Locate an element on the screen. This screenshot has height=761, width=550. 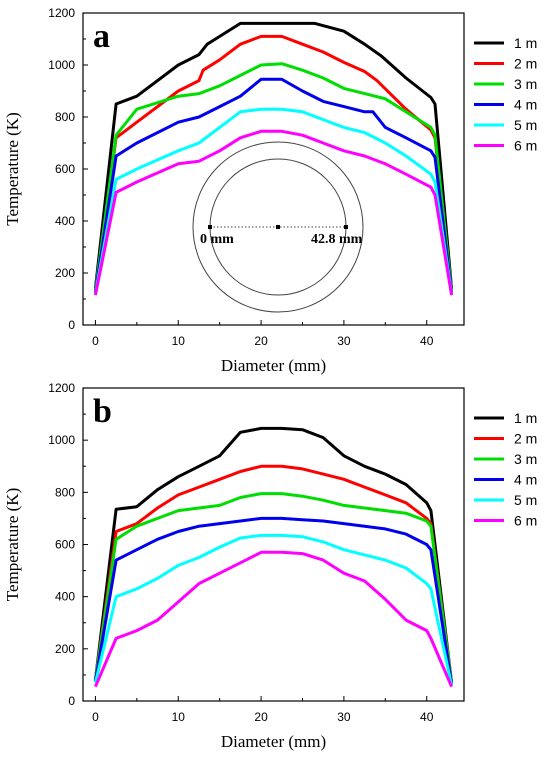
inset-left-label: 0 mm is located at coordinates (217, 239).